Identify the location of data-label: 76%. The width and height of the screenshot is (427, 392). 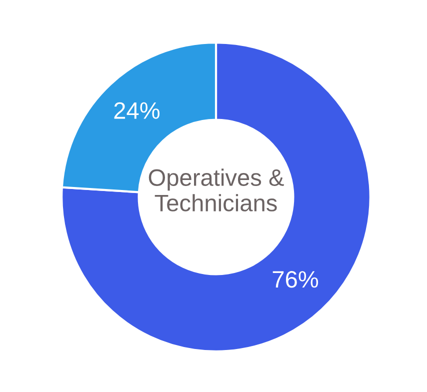
(295, 279).